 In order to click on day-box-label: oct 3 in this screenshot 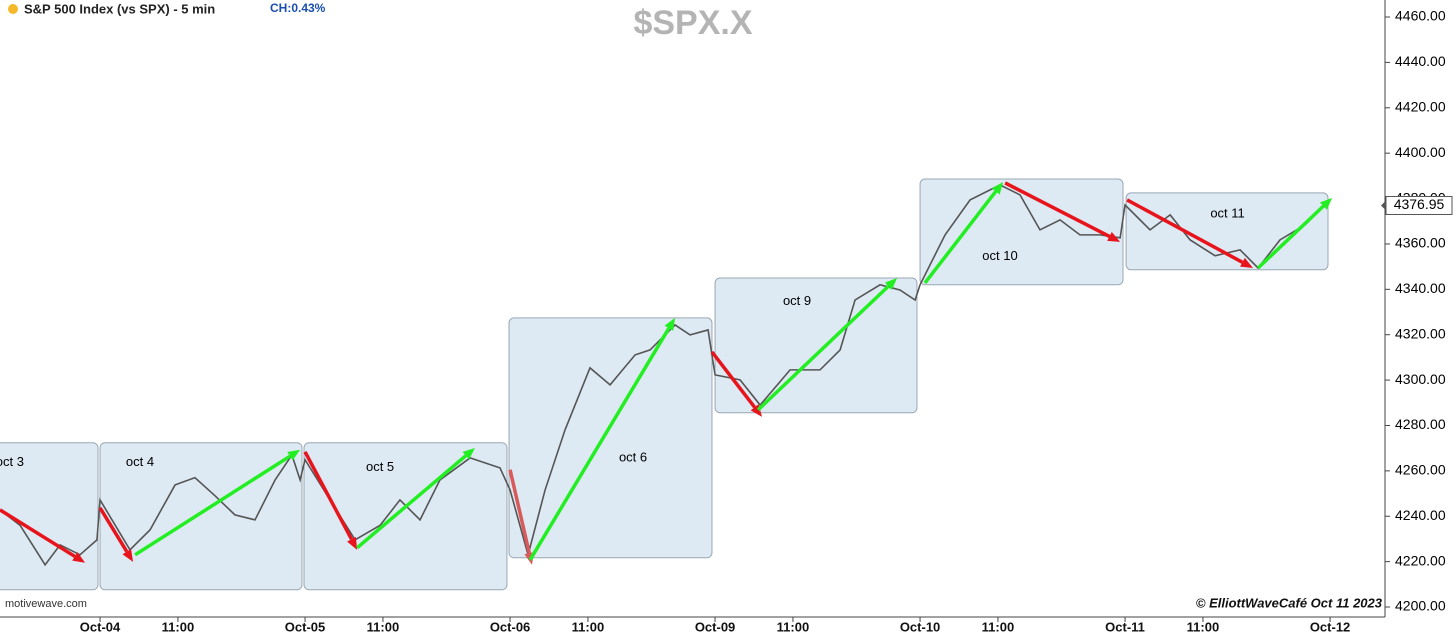, I will do `click(12, 461)`.